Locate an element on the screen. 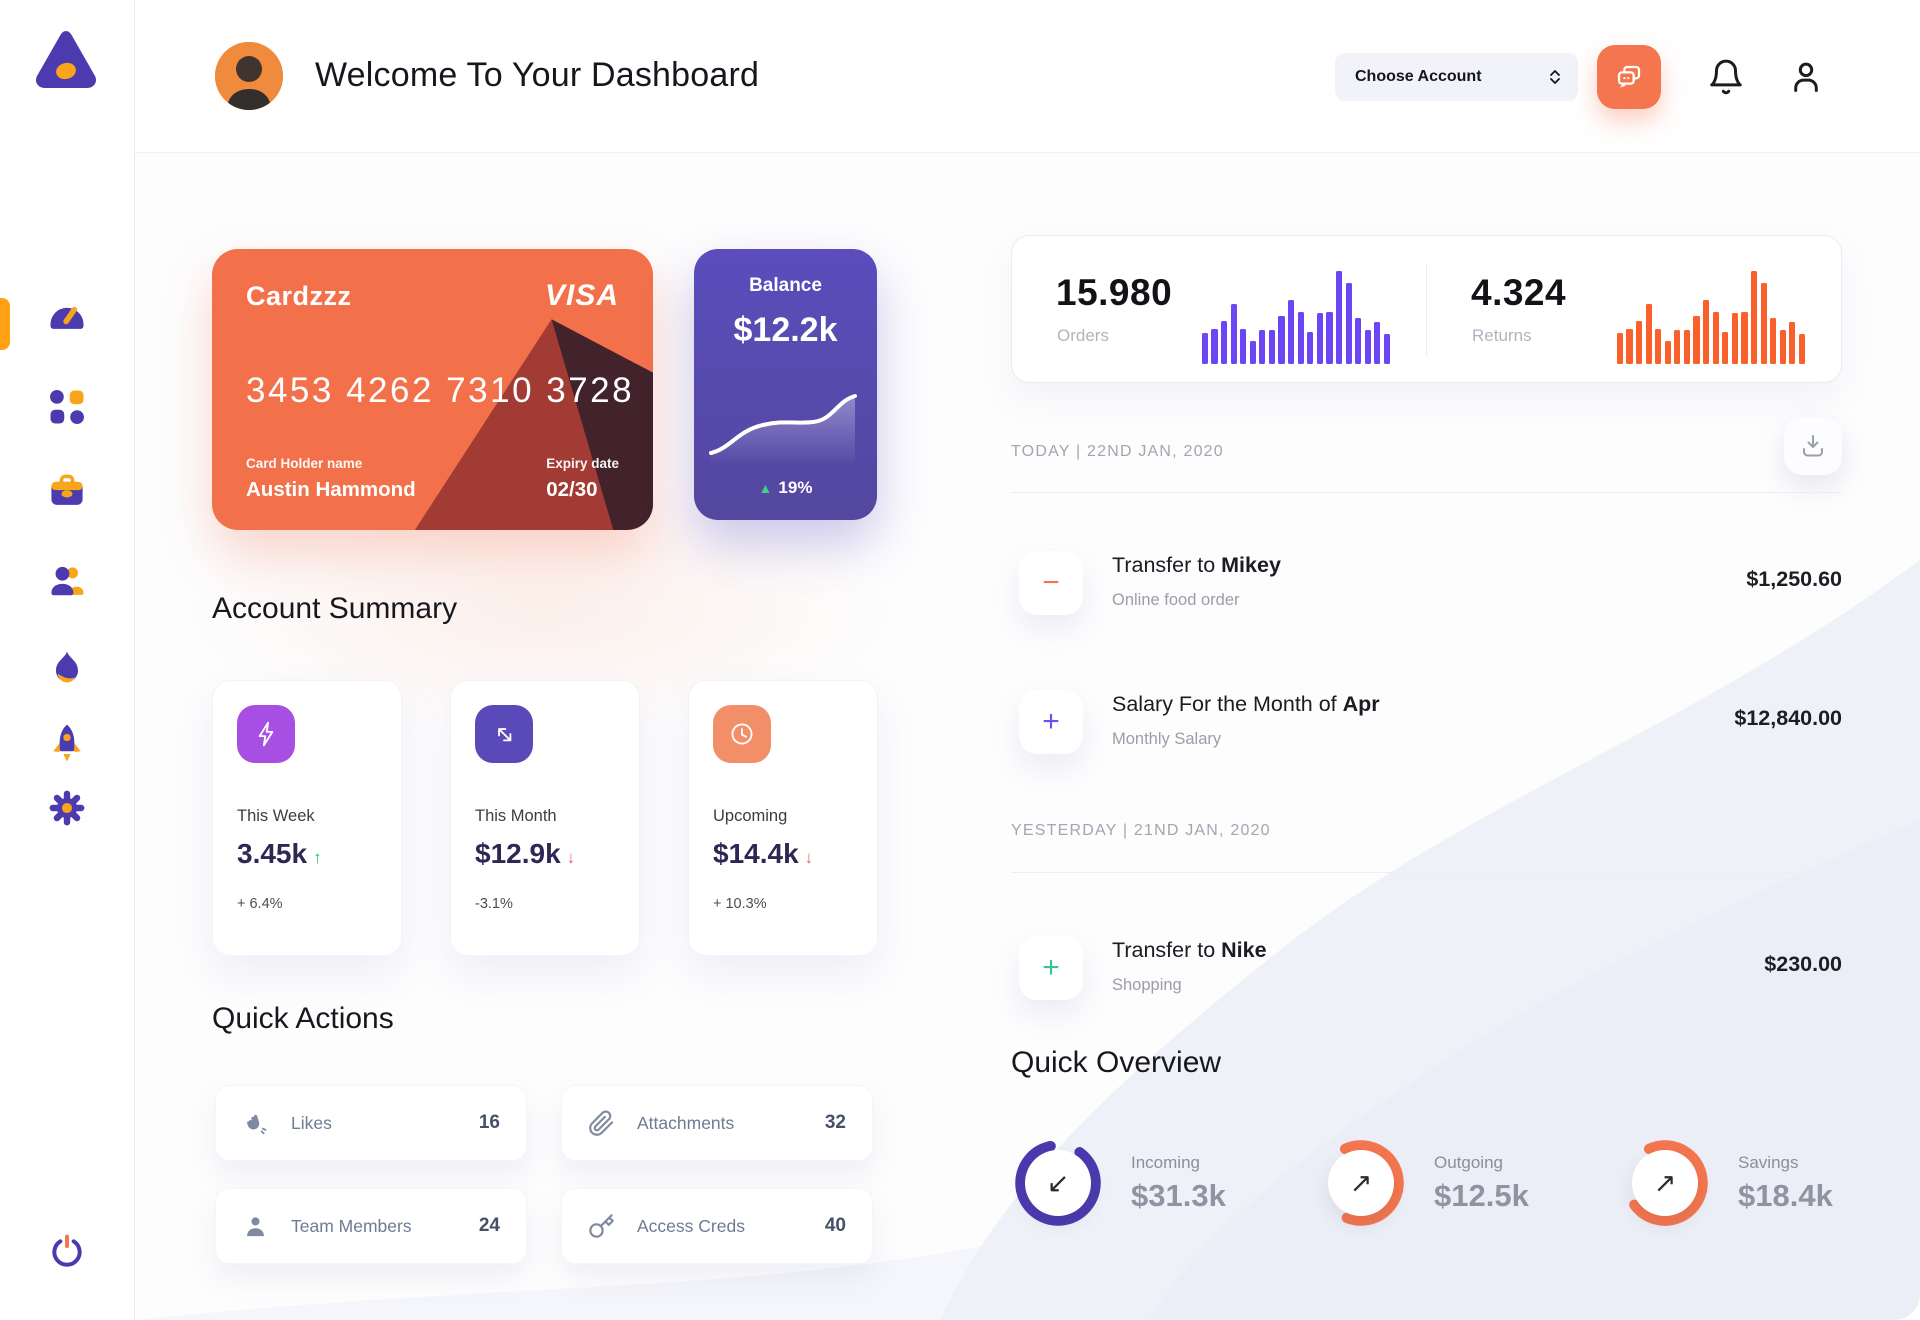  sidebar-item-settings gear-icon is located at coordinates (67, 808).